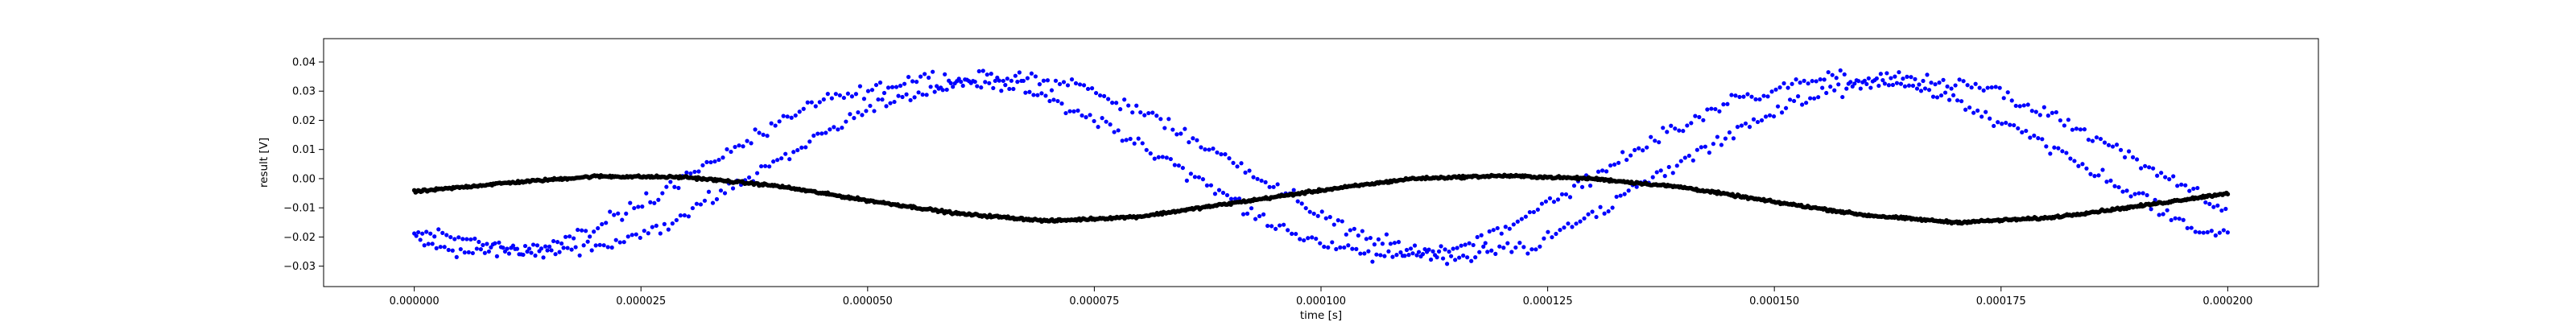 Image resolution: width=2576 pixels, height=322 pixels. Describe the element at coordinates (264, 163) in the screenshot. I see `y-axis-label: result [V]` at that location.